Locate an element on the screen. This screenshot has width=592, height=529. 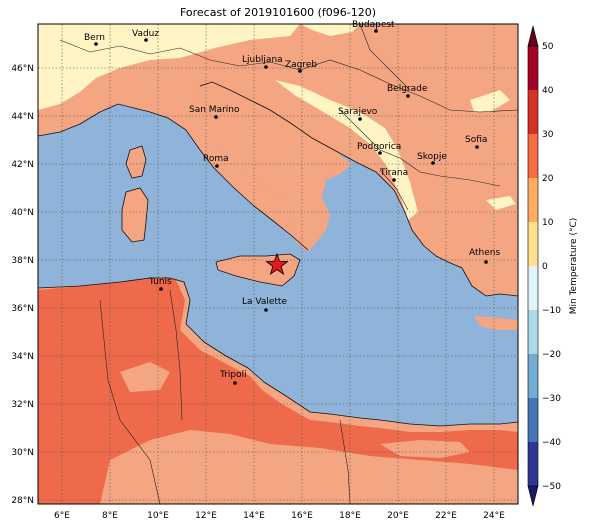
city-dot-tripoli is located at coordinates (235, 383).